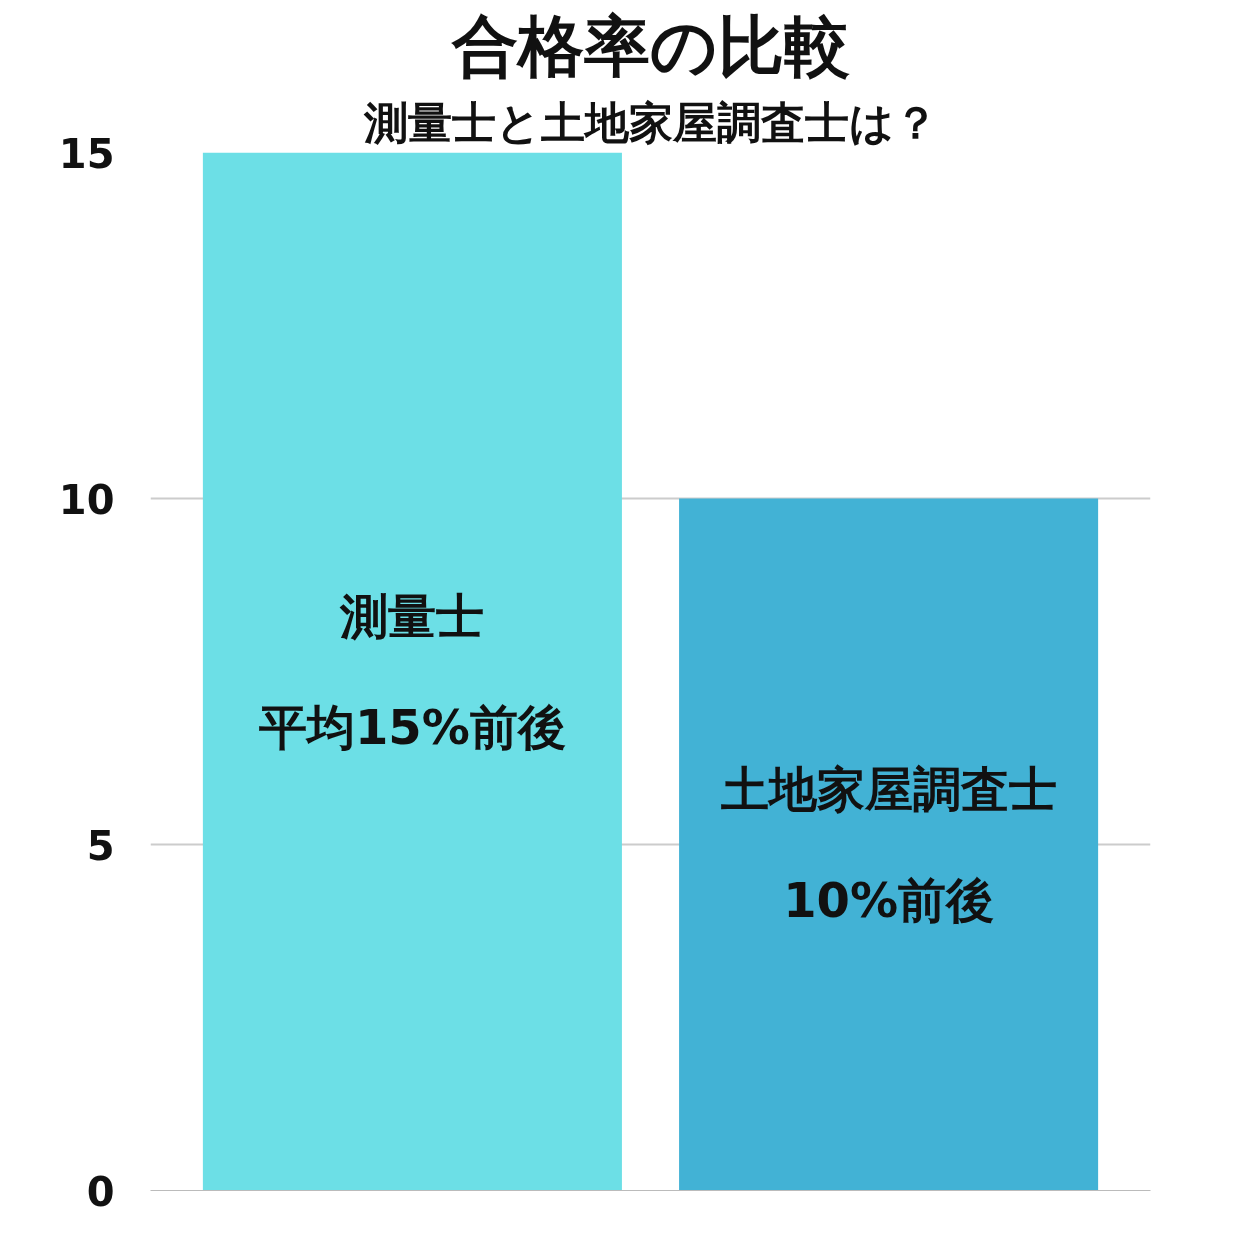 Image resolution: width=1254 pixels, height=1254 pixels. I want to click on data-label: 10%前後, so click(889, 899).